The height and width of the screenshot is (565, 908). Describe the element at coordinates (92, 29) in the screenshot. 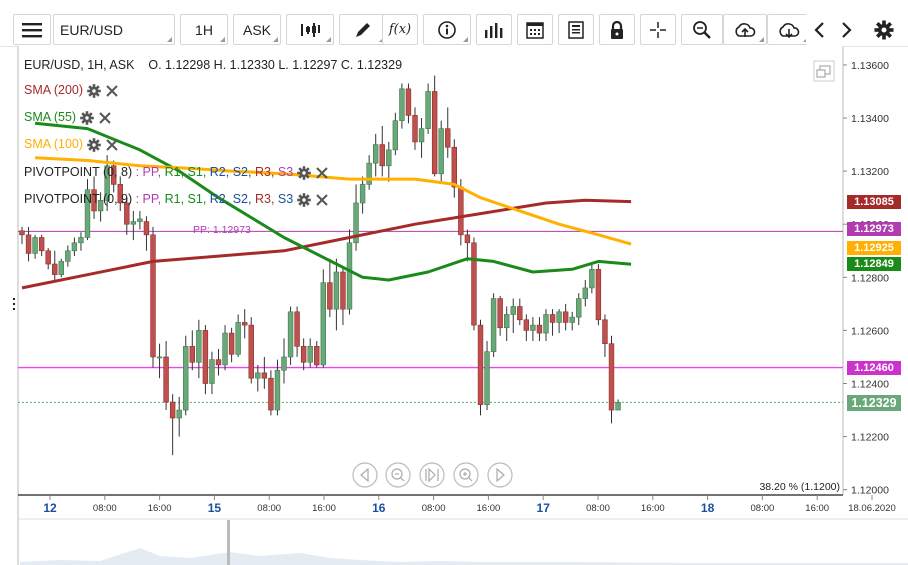

I see `symbol-label: EUR/USD` at that location.